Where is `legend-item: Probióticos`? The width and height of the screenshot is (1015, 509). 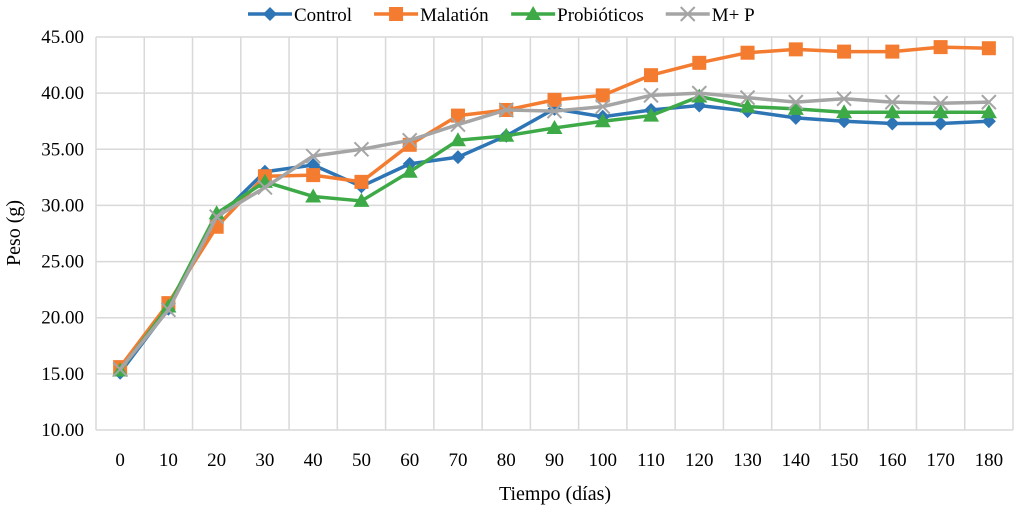 legend-item: Probióticos is located at coordinates (577, 15).